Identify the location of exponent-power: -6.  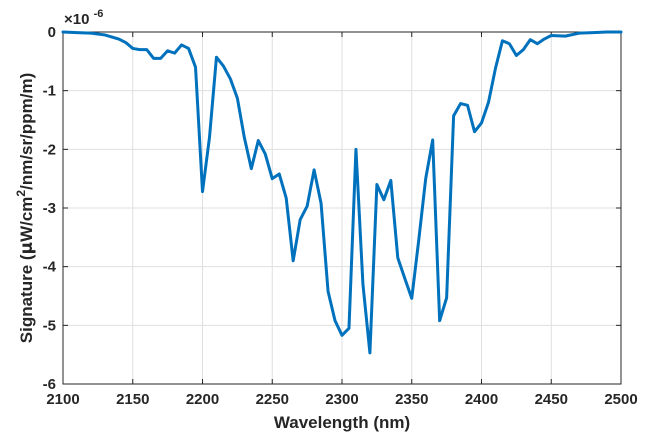
(99, 14).